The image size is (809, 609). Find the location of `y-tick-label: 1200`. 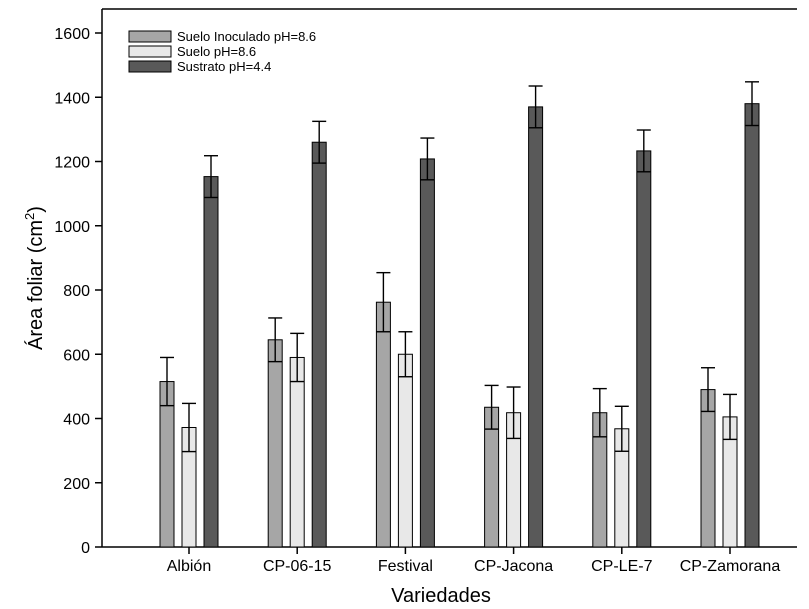

y-tick-label: 1200 is located at coordinates (72, 163).